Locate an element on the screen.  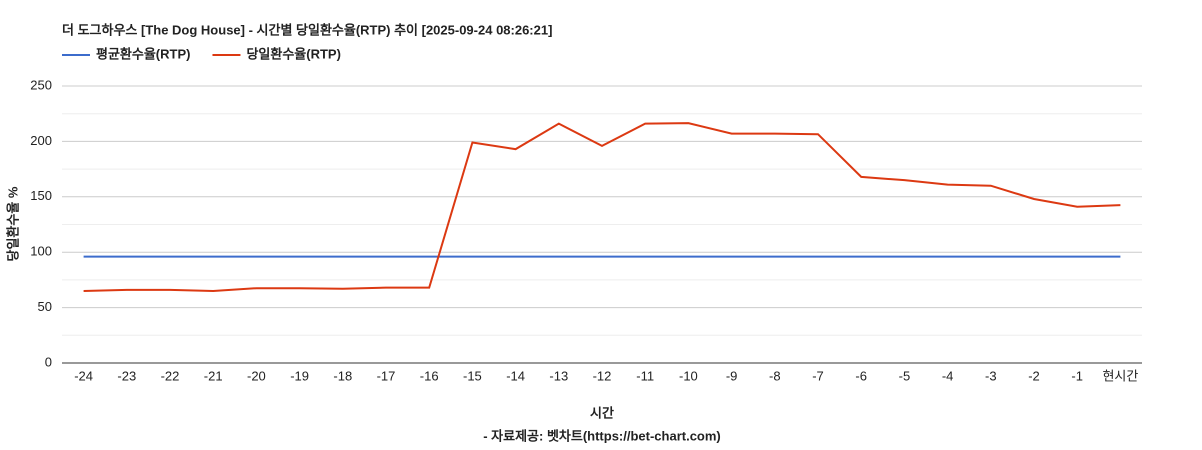
x-tick-label: -7 is located at coordinates (818, 375).